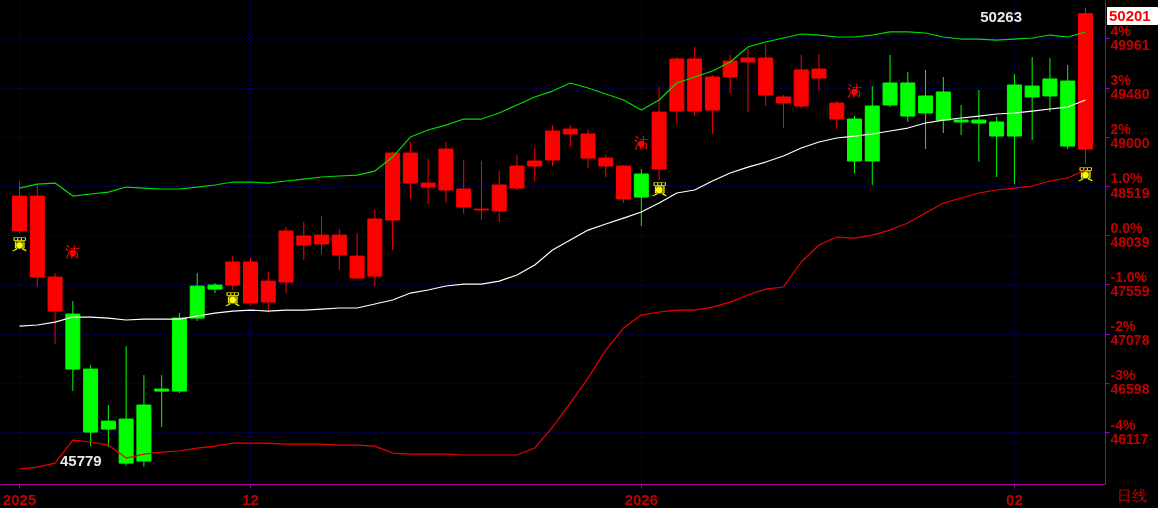 The height and width of the screenshot is (508, 1158). Describe the element at coordinates (1130, 44) in the screenshot. I see `y-tick-label: 49961` at that location.